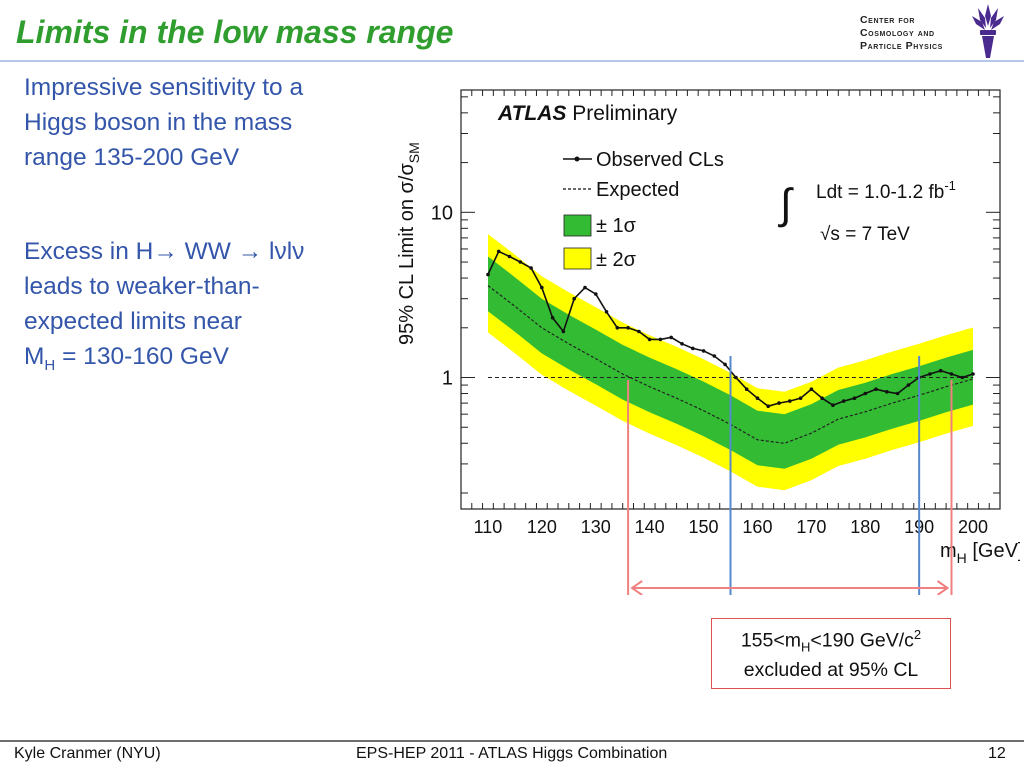  I want to click on bullet2-mass-symbol: M, so click(34, 356).